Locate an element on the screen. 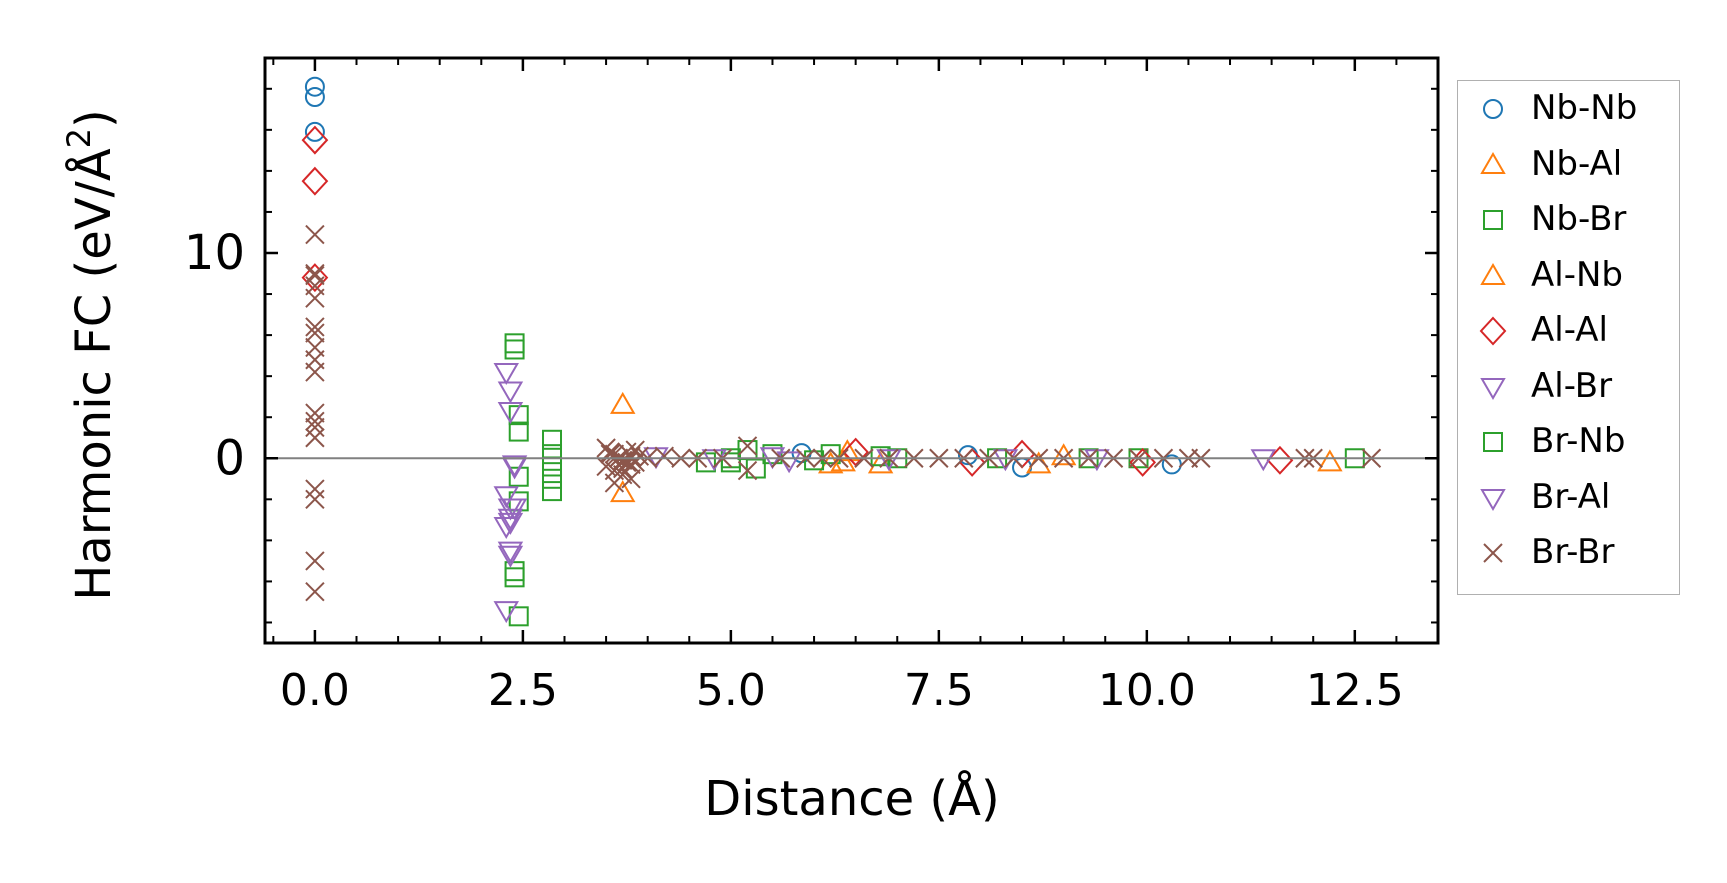 The width and height of the screenshot is (1727, 883). x-axis-label: Distance (Å) is located at coordinates (851, 798).